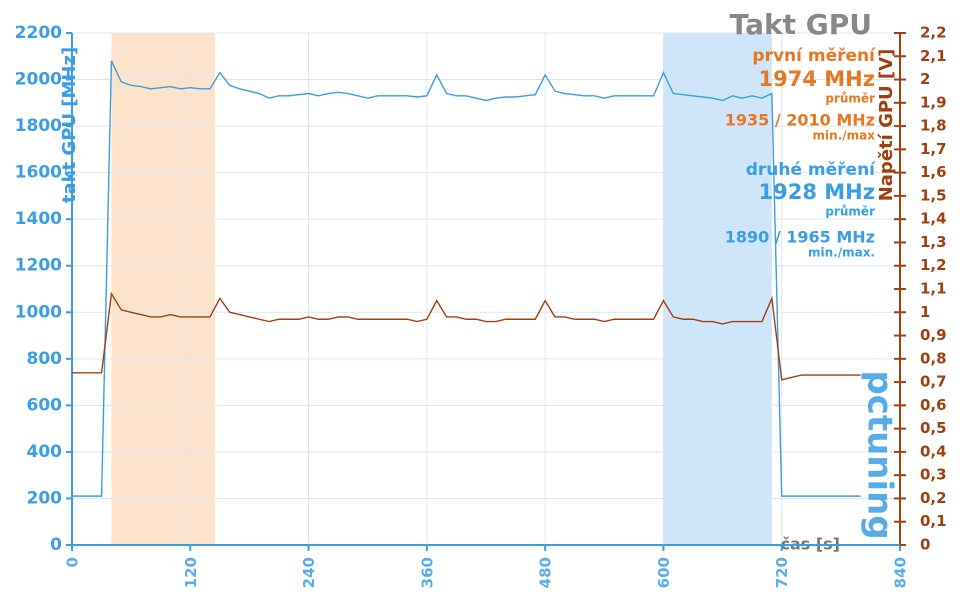 This screenshot has height=605, width=960. Describe the element at coordinates (38, 312) in the screenshot. I see `y-tick-label: 1000` at that location.